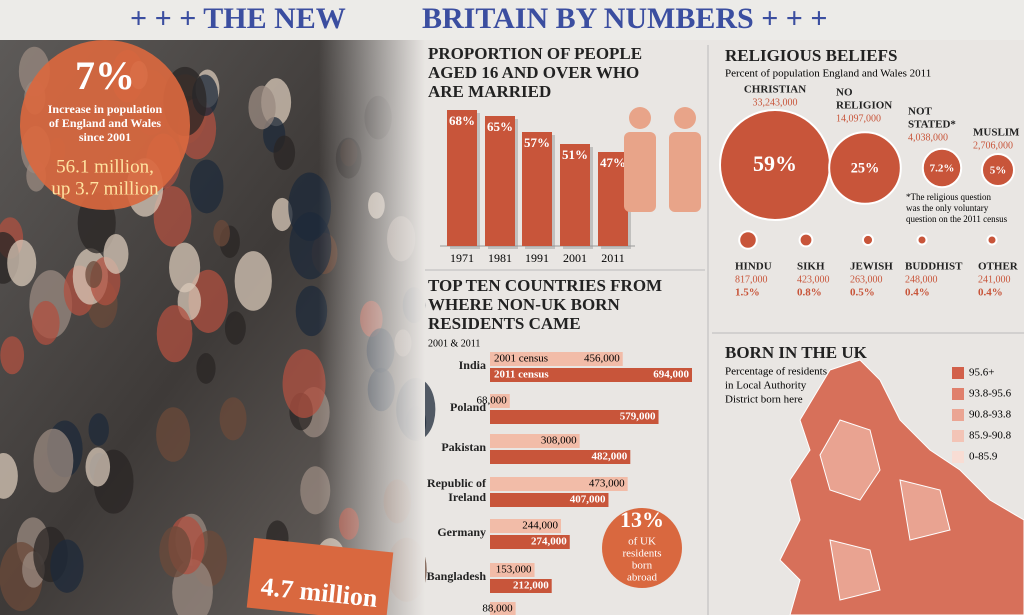 The height and width of the screenshot is (615, 1024). Describe the element at coordinates (998, 267) in the screenshot. I see `religion-name: OTHER` at that location.